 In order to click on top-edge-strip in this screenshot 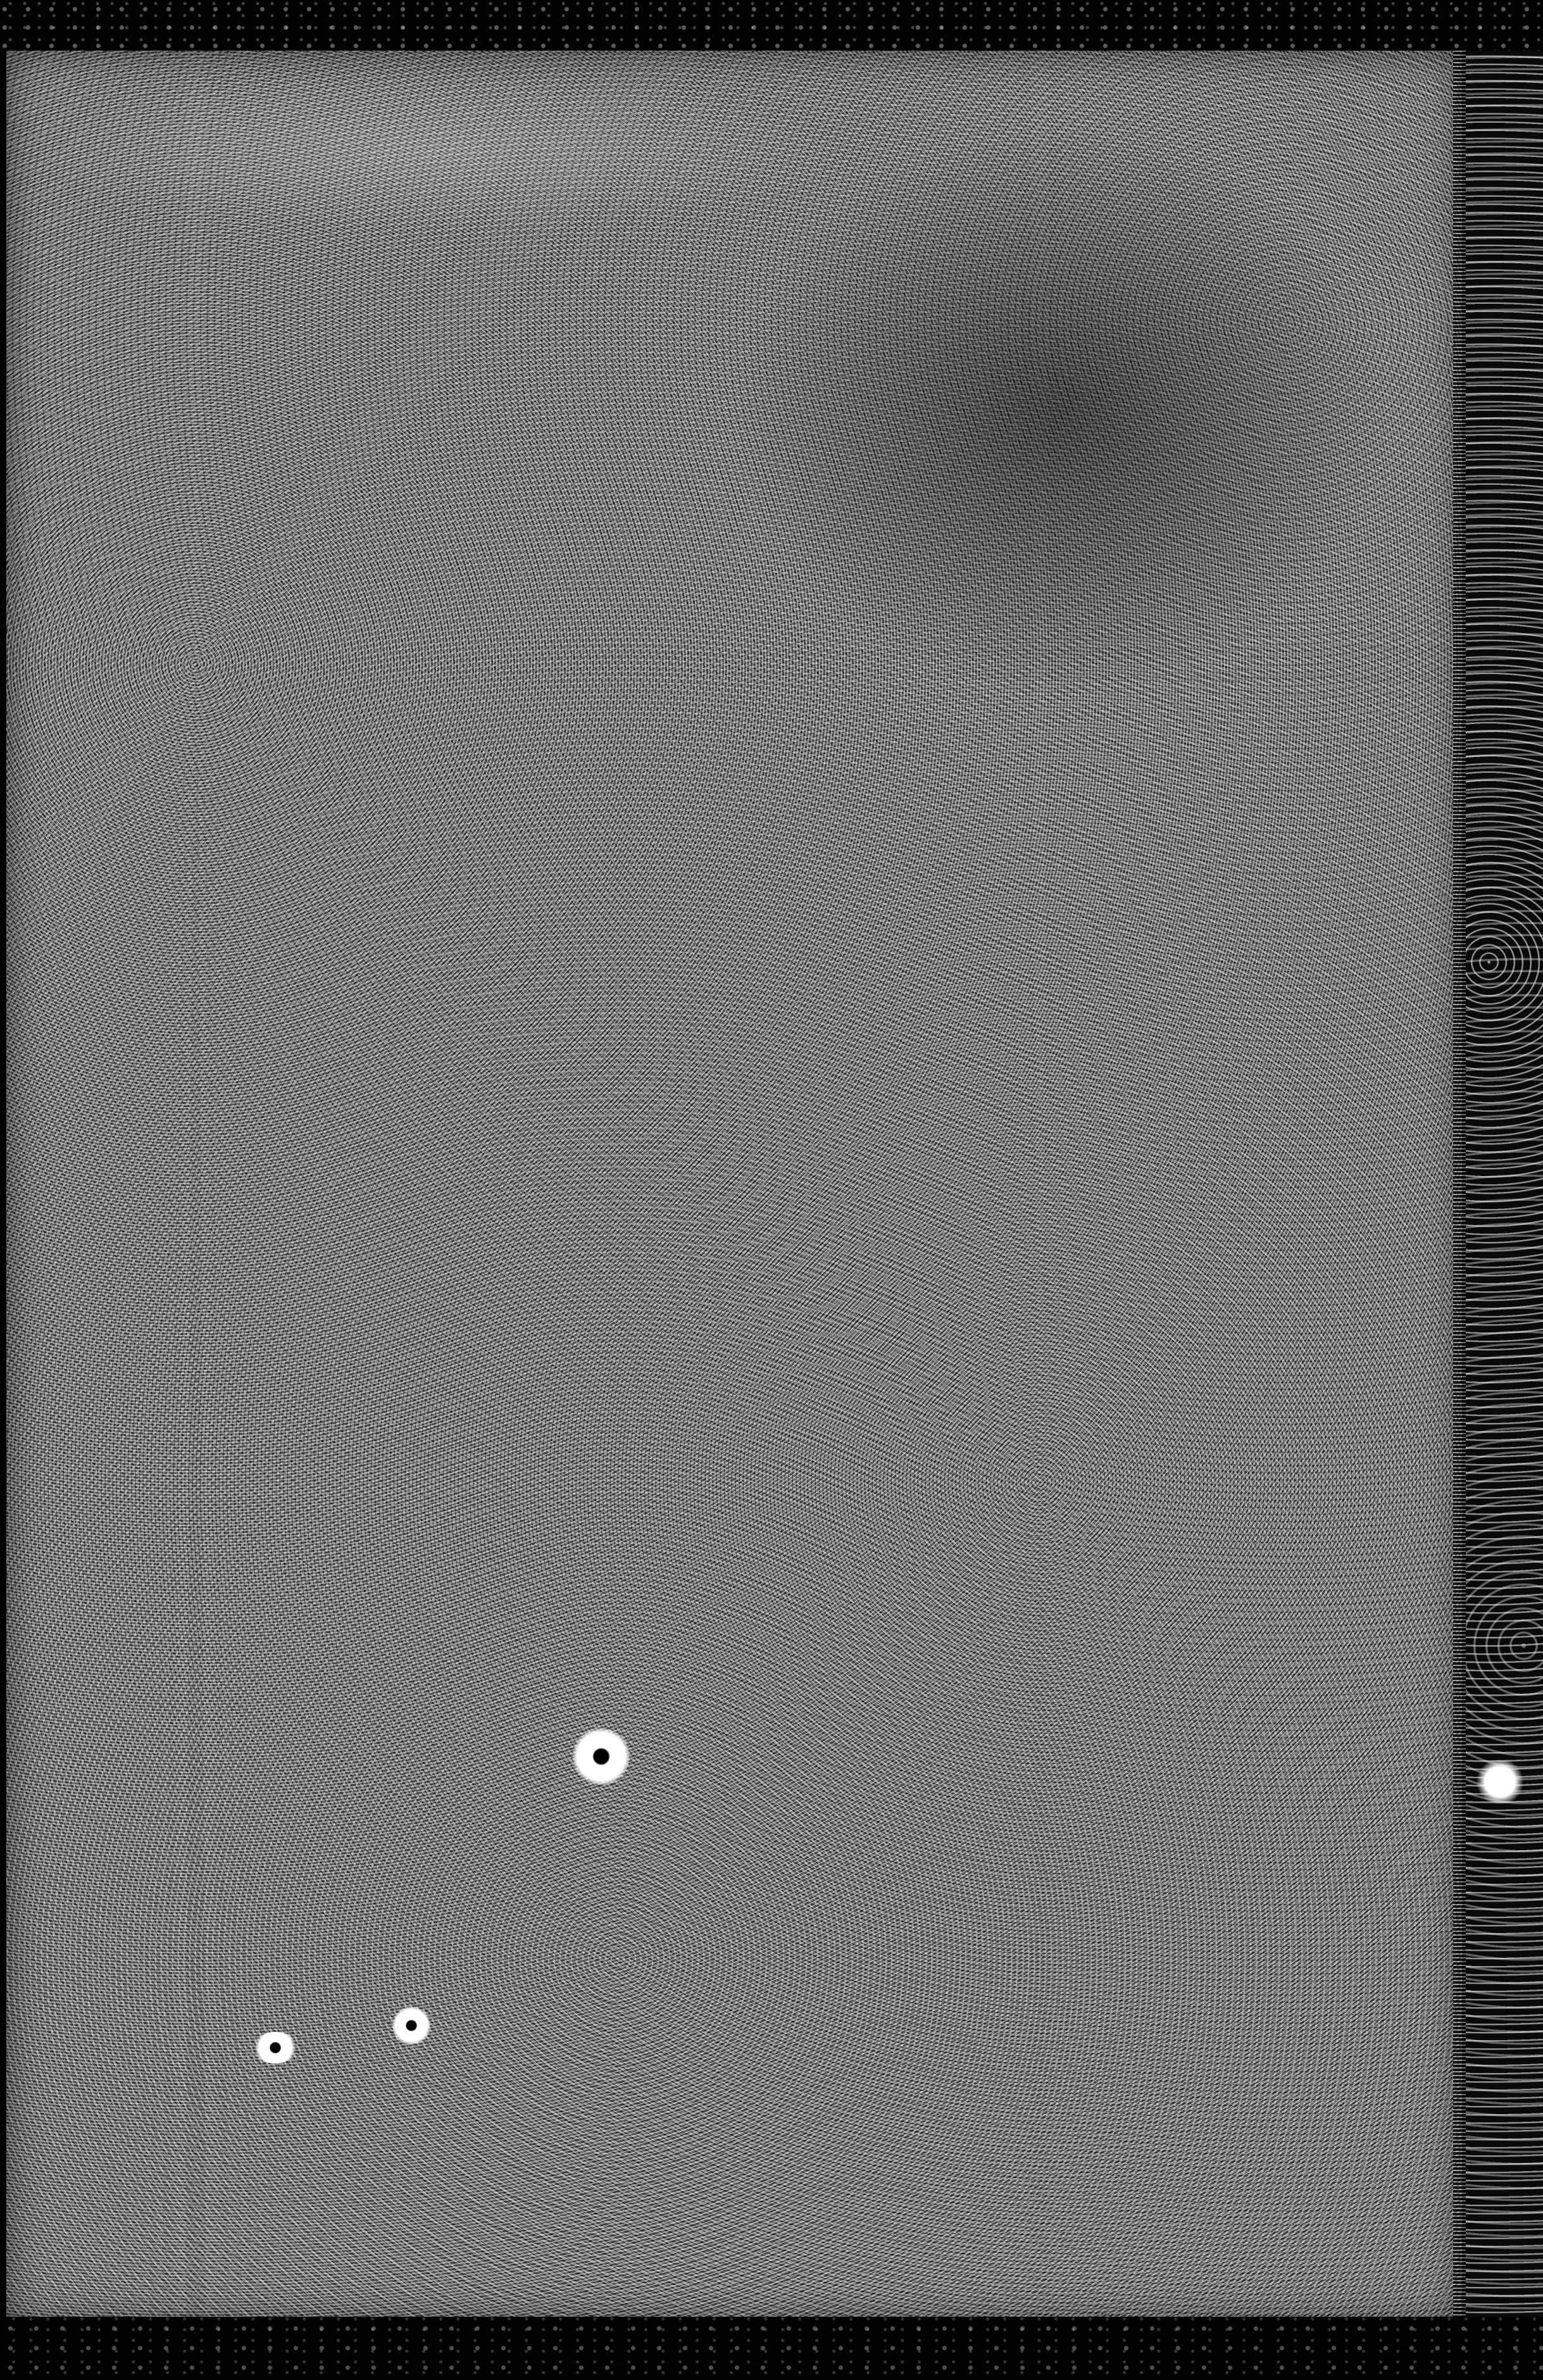, I will do `click(771, 28)`.